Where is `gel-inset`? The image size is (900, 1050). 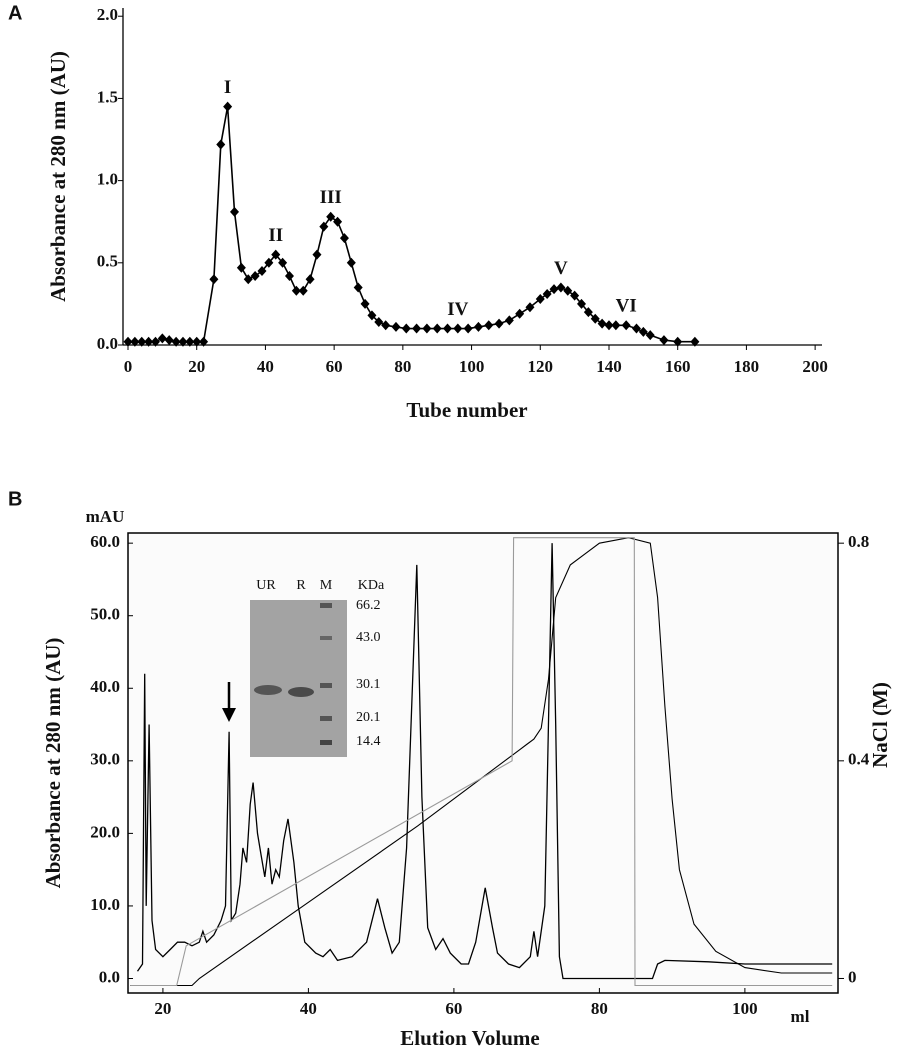 gel-inset is located at coordinates (298, 678).